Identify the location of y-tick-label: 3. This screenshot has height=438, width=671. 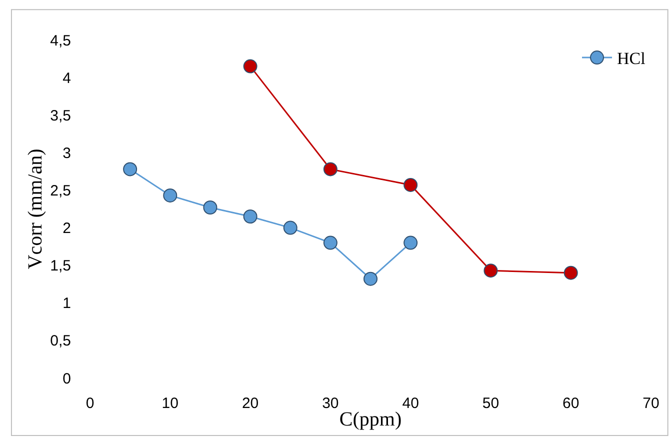
(66, 153).